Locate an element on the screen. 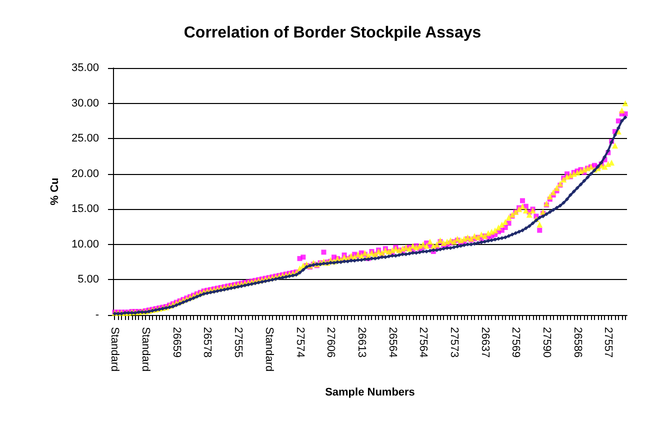 This screenshot has height=423, width=665. y-tick-label: 5.00 is located at coordinates (88, 280).